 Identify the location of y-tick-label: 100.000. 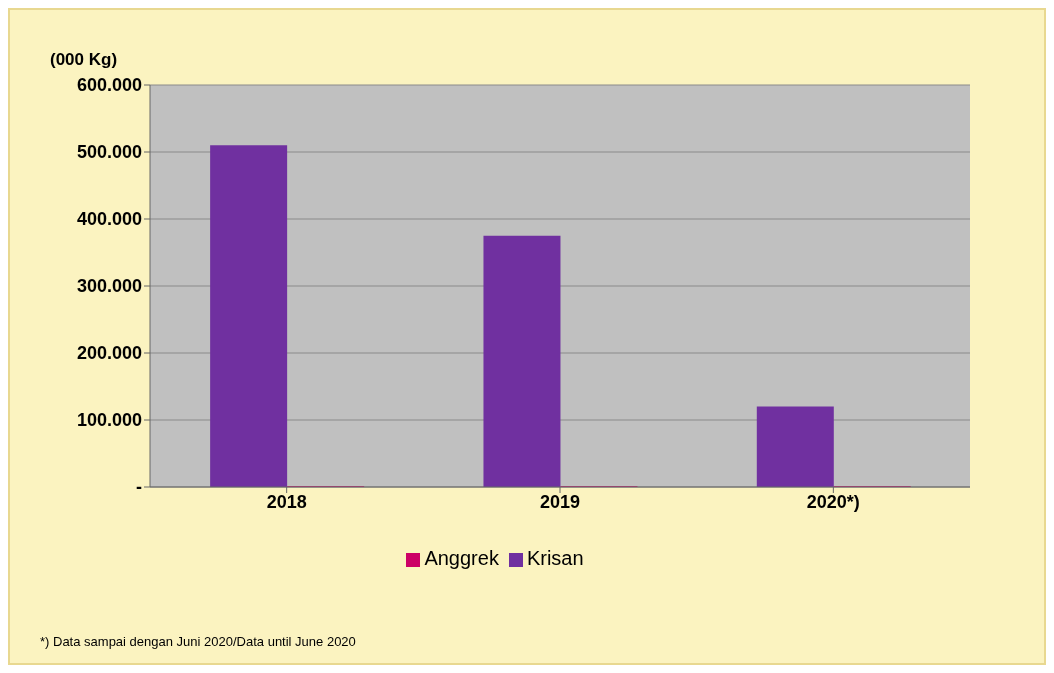
(109, 420).